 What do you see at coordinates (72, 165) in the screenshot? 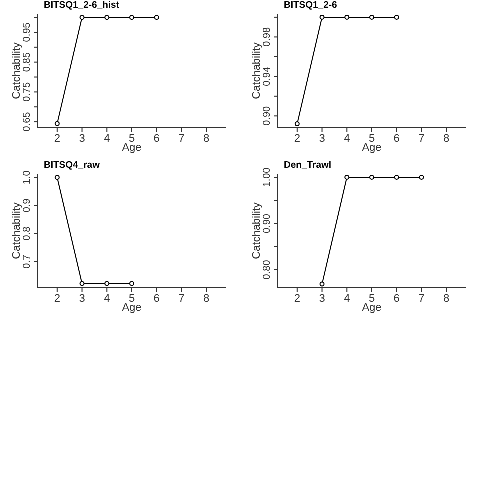
I see `chart-title: BITSQ4_raw` at bounding box center [72, 165].